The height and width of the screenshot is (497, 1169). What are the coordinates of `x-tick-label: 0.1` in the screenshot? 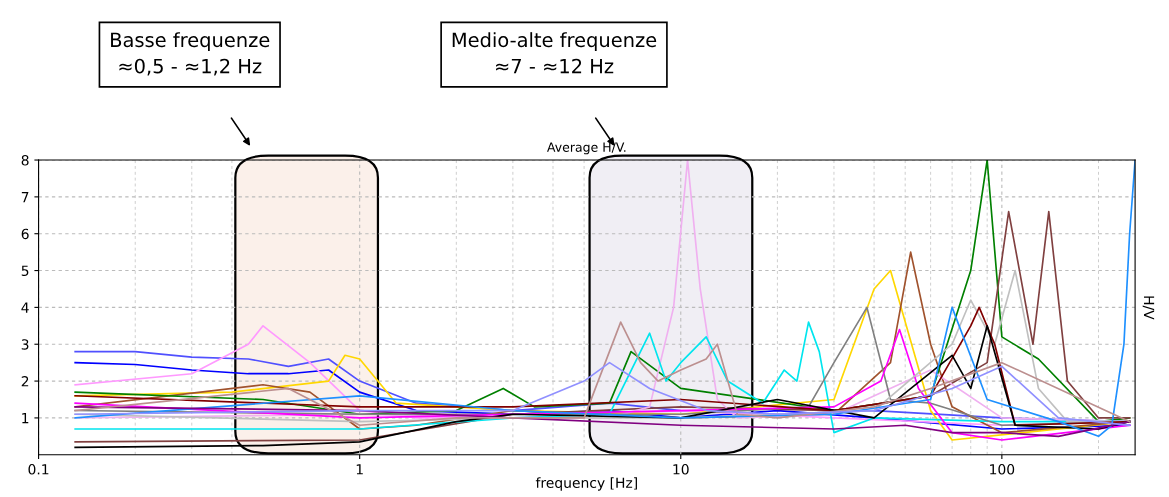 It's located at (38, 469).